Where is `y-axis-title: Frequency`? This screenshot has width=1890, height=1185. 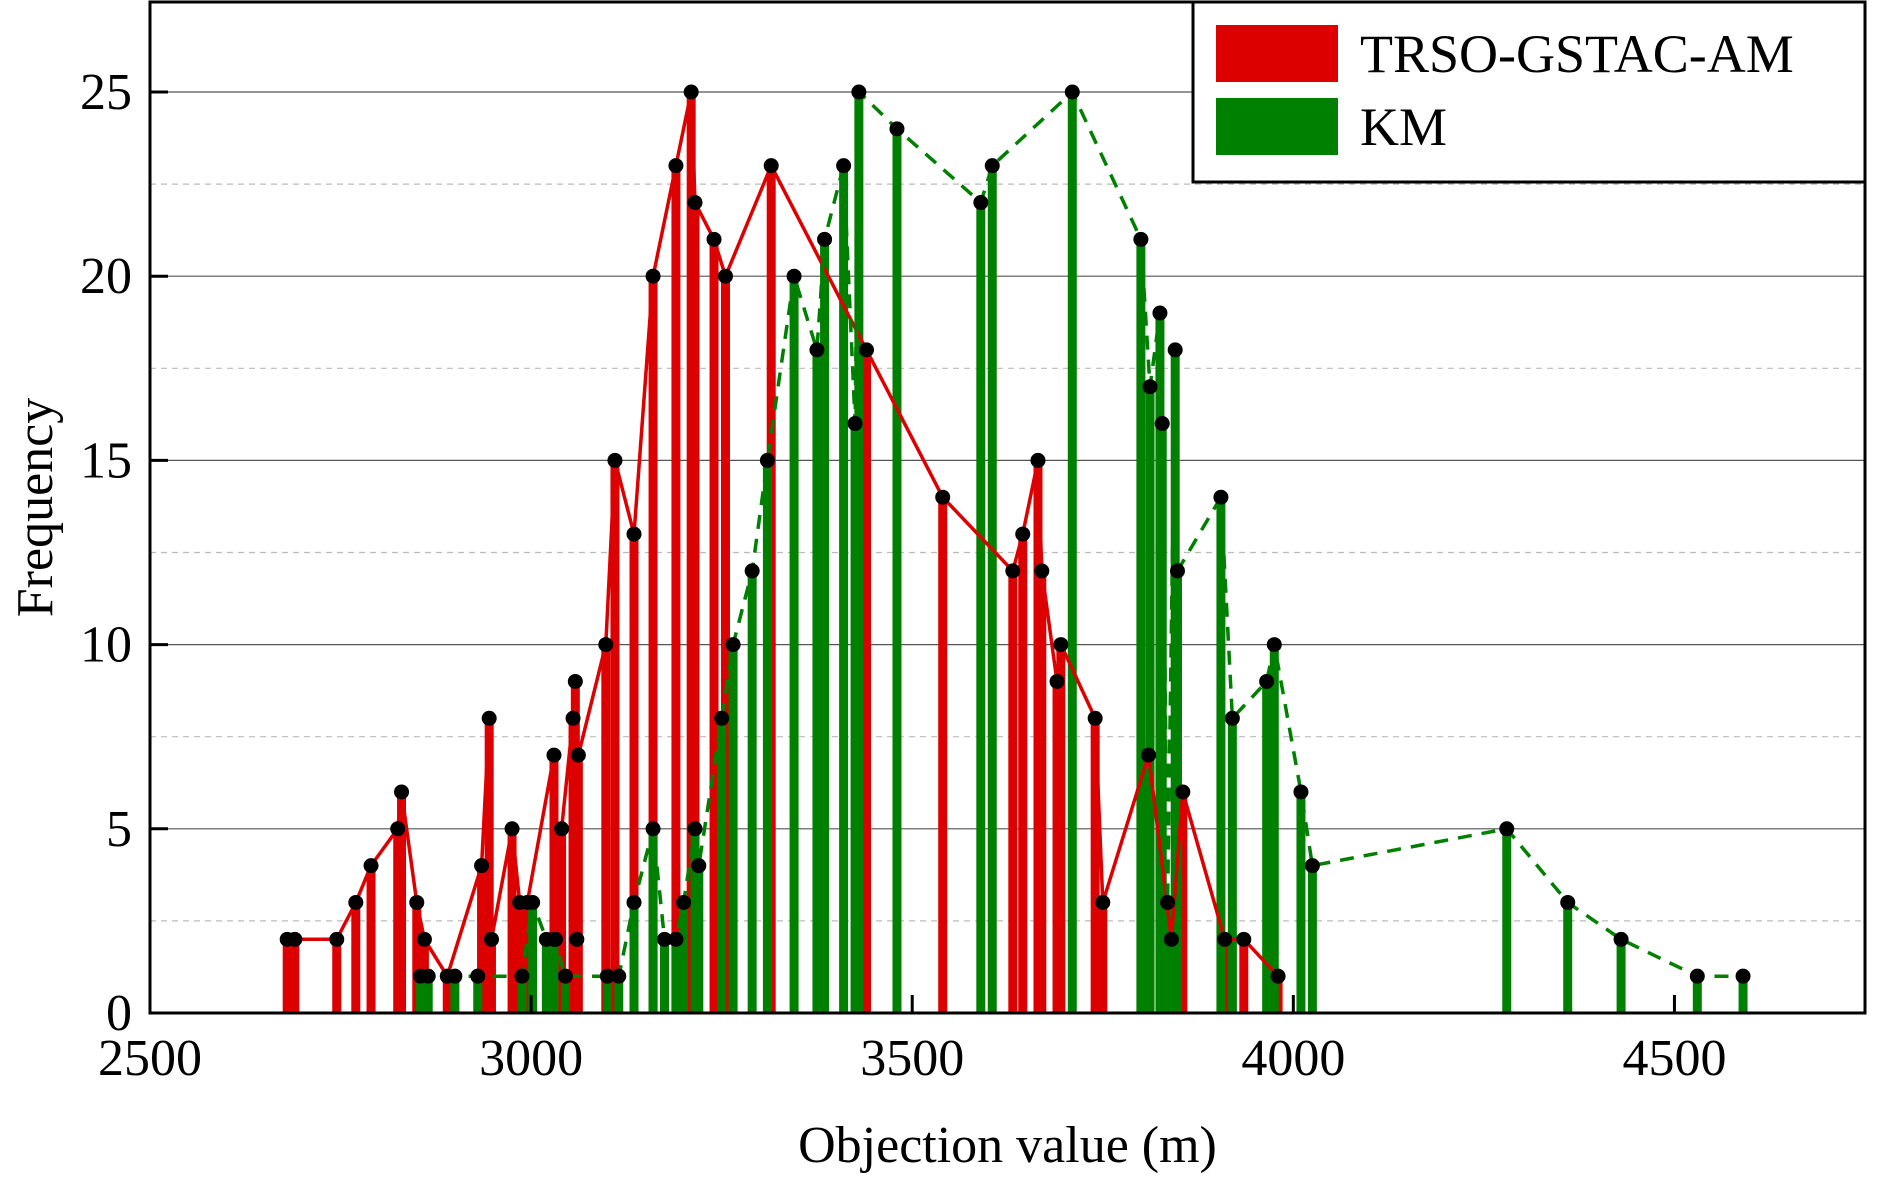 y-axis-title: Frequency is located at coordinates (35, 507).